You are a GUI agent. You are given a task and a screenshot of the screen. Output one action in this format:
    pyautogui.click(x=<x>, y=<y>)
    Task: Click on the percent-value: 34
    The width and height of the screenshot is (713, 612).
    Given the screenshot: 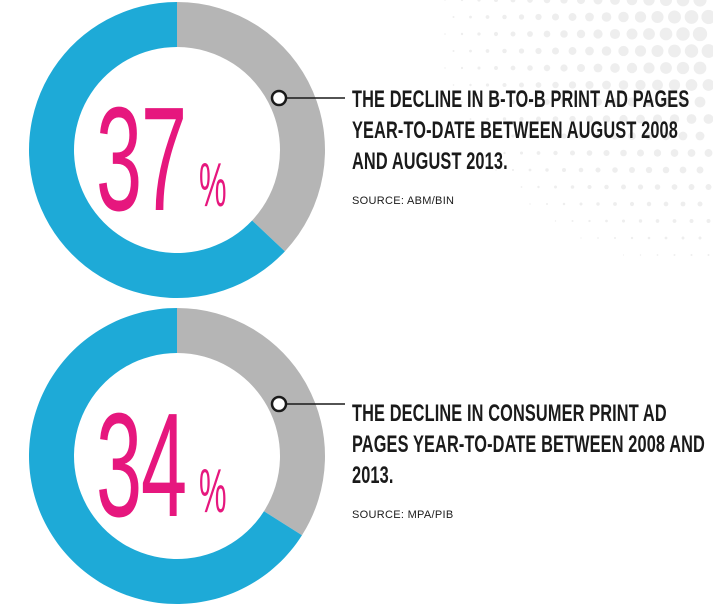 What is the action you would take?
    pyautogui.click(x=141, y=465)
    